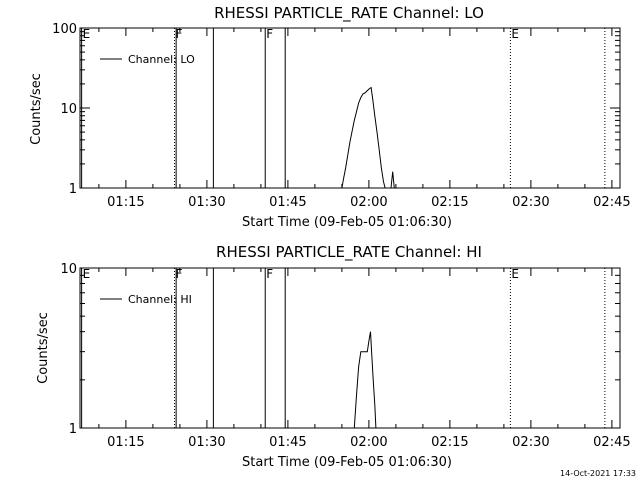  Describe the element at coordinates (125, 442) in the screenshot. I see `x-tick-label-hi: 01:15` at that location.